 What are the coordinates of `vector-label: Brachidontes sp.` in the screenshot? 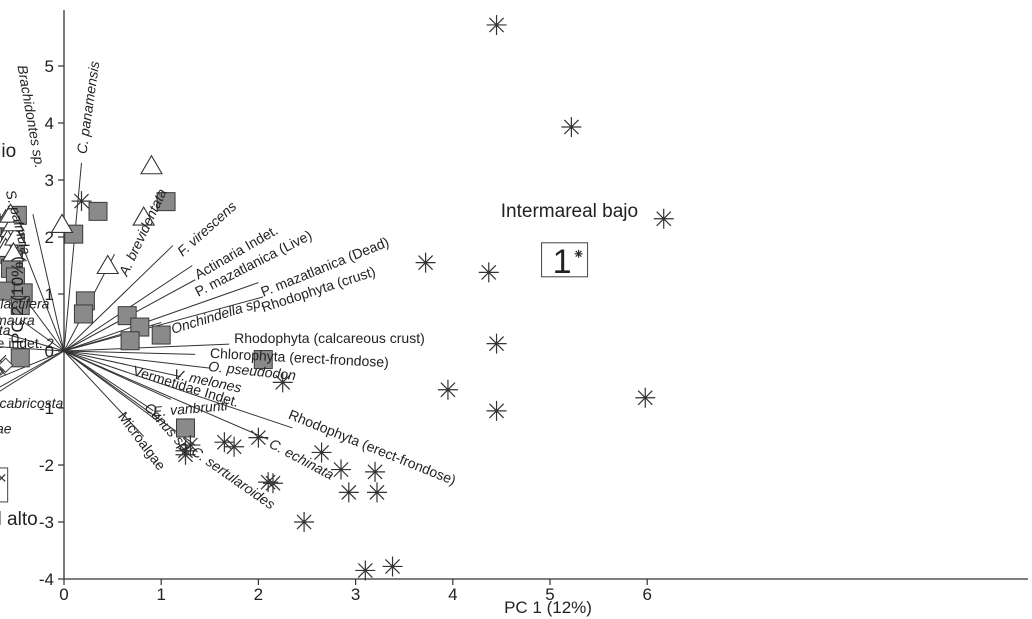 It's located at (31, 116).